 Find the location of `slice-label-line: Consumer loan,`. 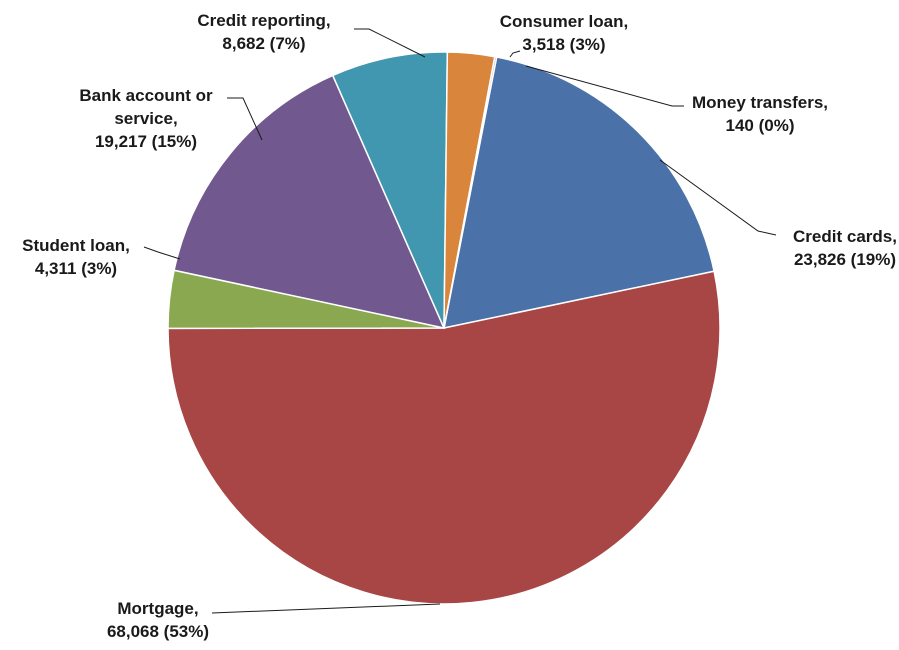

slice-label-line: Consumer loan, is located at coordinates (564, 21).